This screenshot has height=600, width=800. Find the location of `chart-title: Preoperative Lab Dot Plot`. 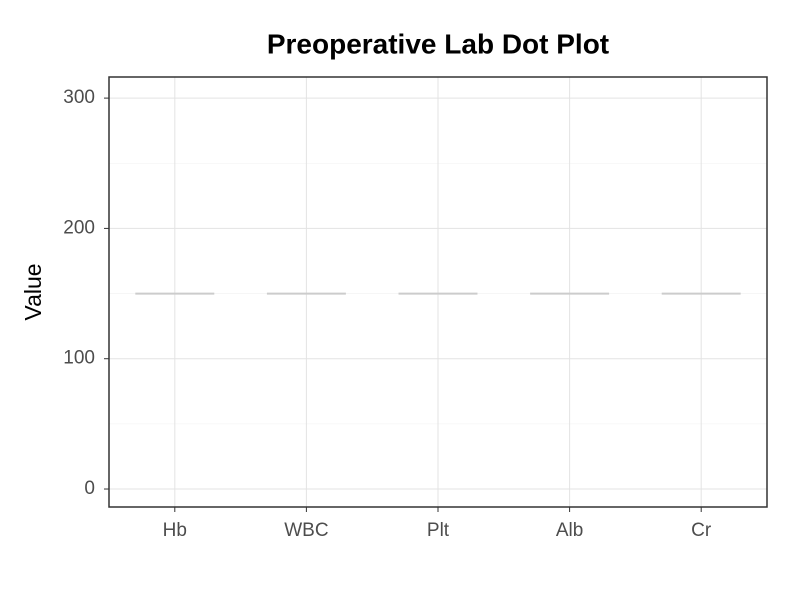

chart-title: Preoperative Lab Dot Plot is located at coordinates (438, 43).